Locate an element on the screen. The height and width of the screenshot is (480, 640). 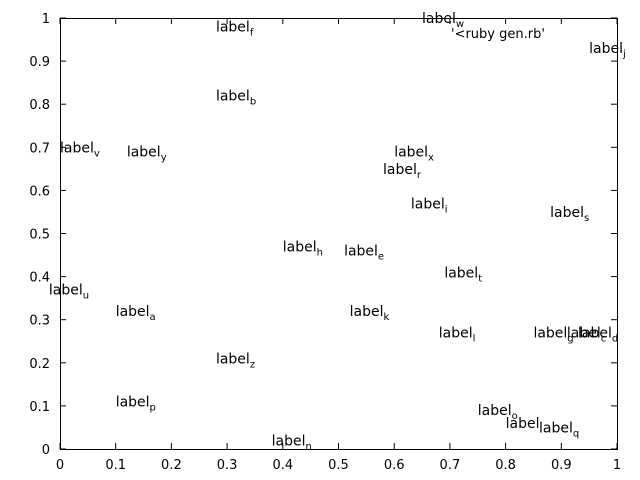
y-tick-label: 1 is located at coordinates (46, 19).